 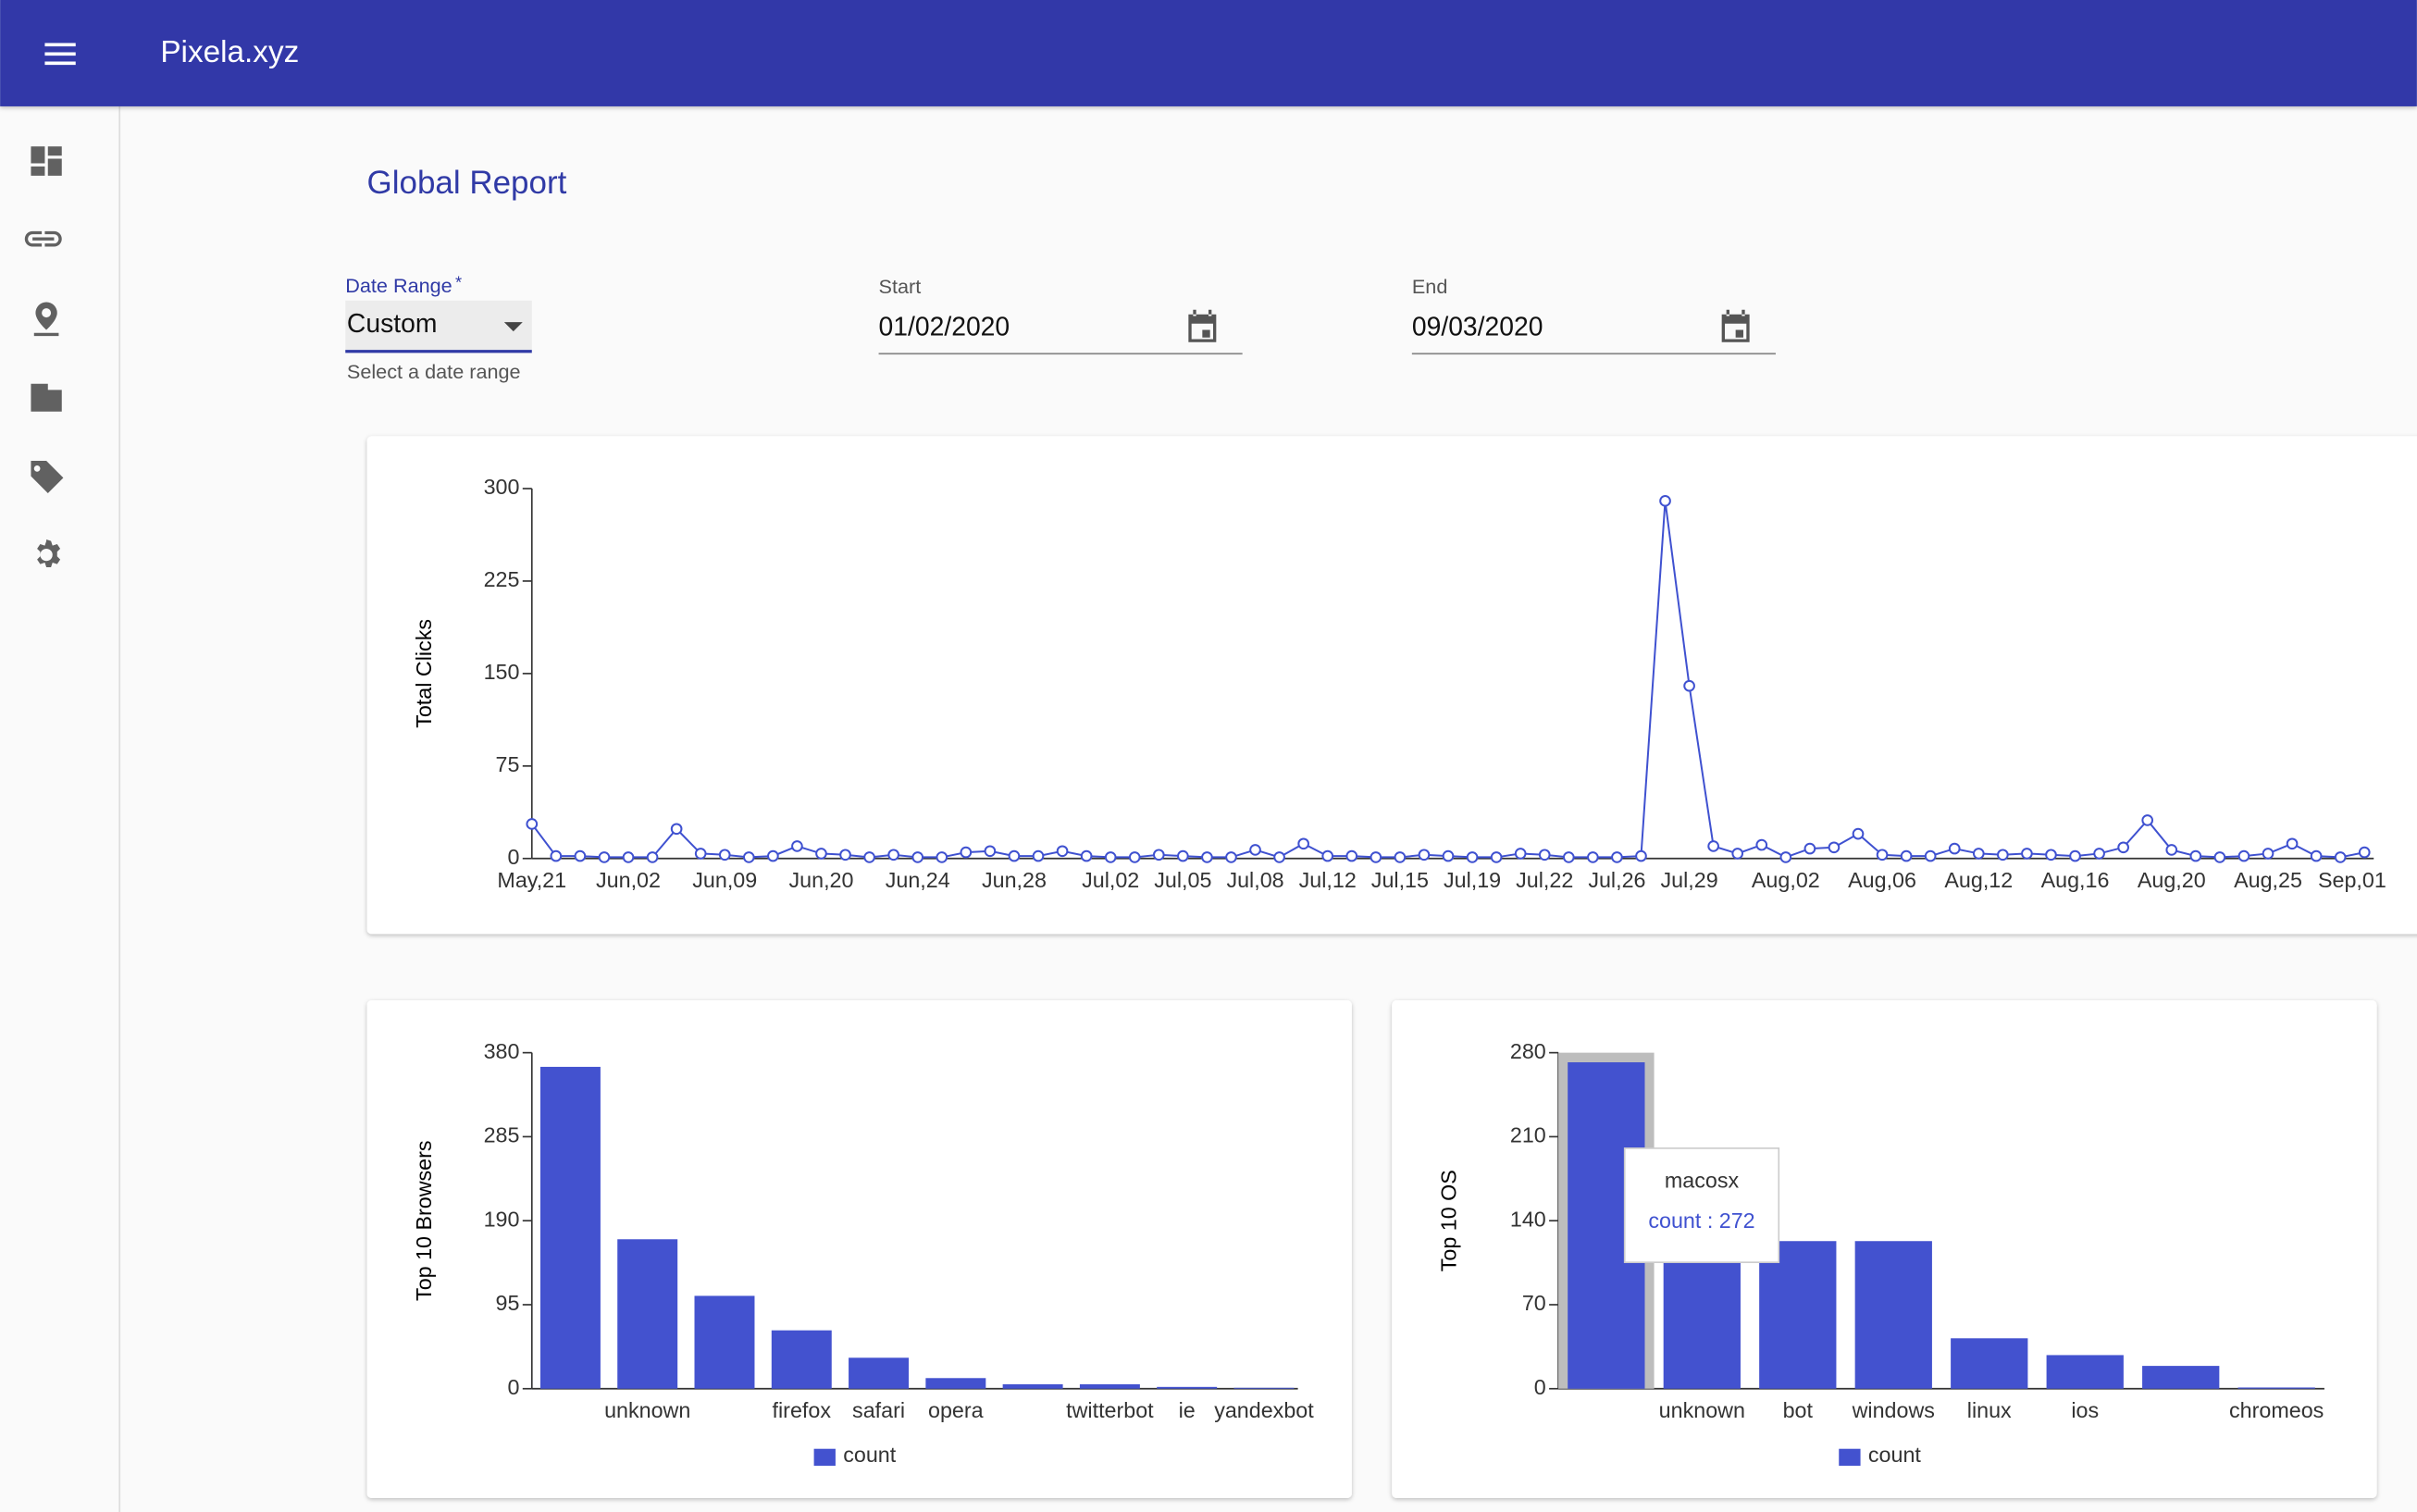 I want to click on tag-icon, so click(x=47, y=477).